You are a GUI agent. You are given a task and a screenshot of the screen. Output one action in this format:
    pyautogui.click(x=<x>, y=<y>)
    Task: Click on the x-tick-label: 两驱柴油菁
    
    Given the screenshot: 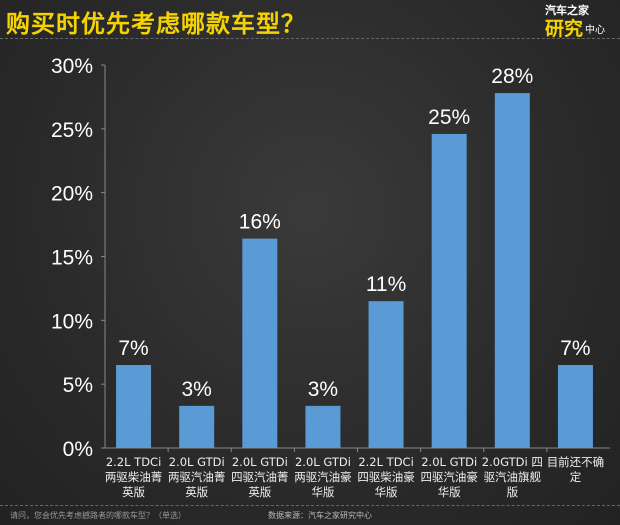 What is the action you would take?
    pyautogui.click(x=134, y=477)
    